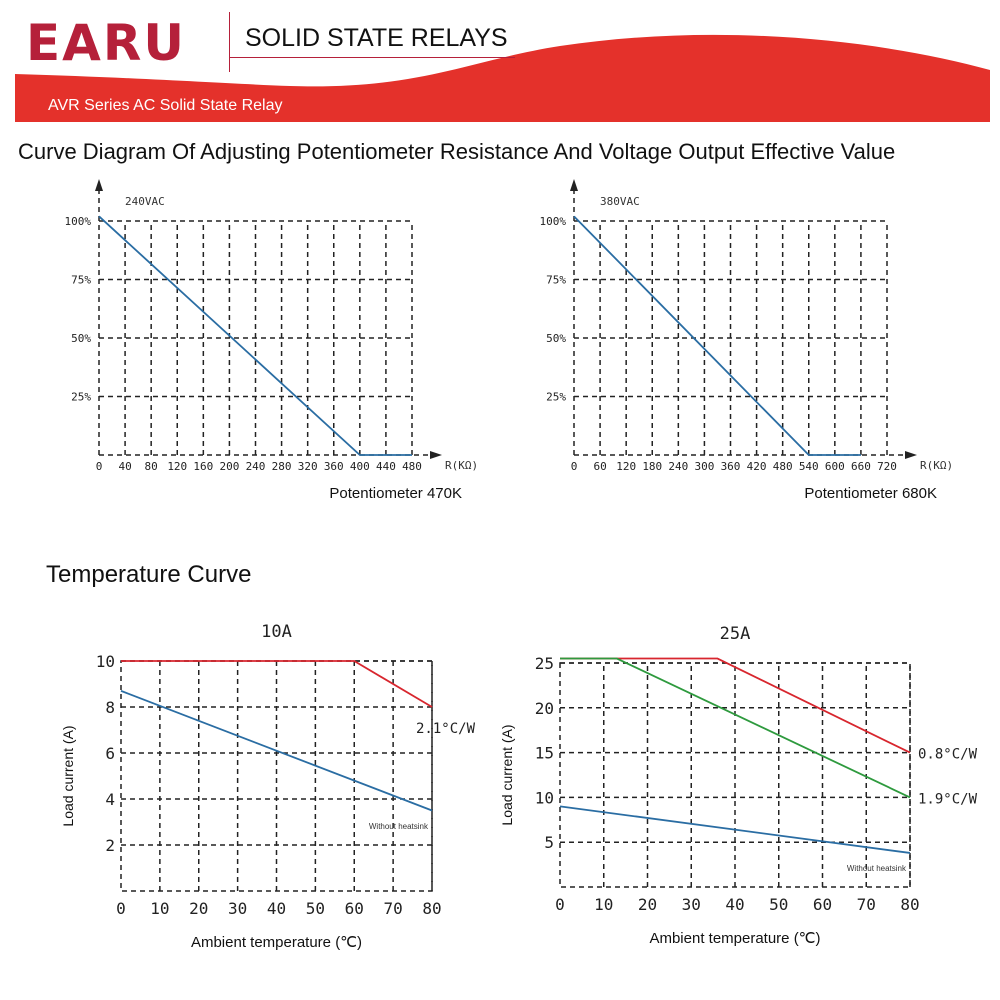 This screenshot has height=1000, width=1000. What do you see at coordinates (276, 908) in the screenshot?
I see `chart3-x-tick: 40` at bounding box center [276, 908].